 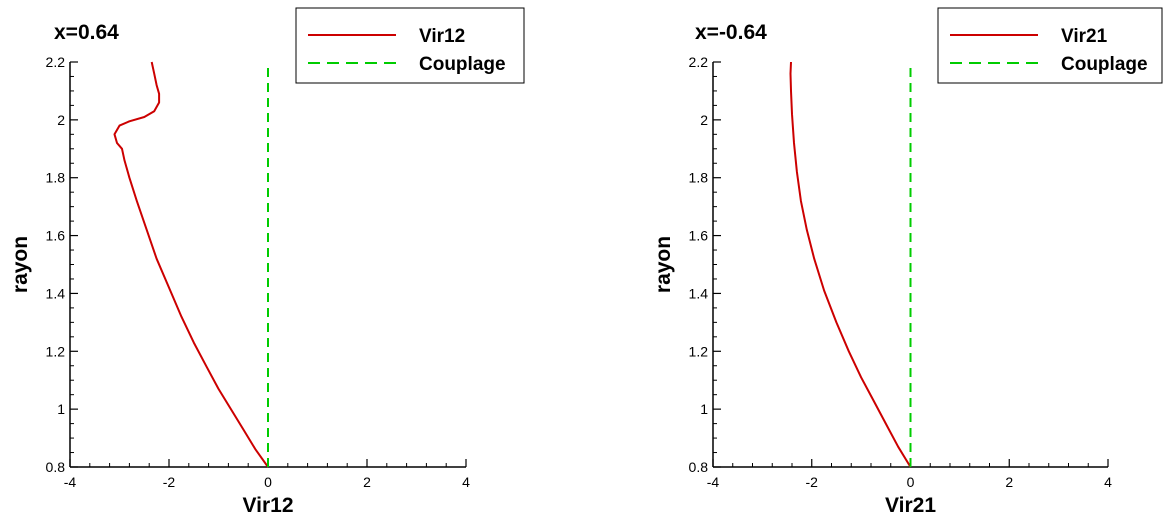 What do you see at coordinates (268, 505) in the screenshot?
I see `x-axis-label: Vir12` at bounding box center [268, 505].